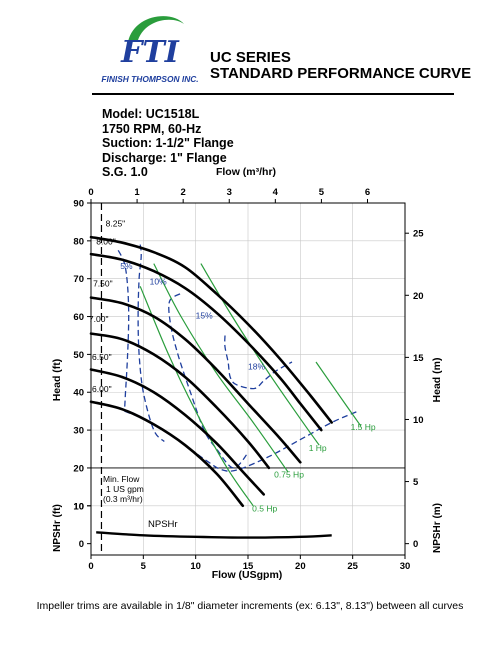 This screenshot has width=500, height=670. Describe the element at coordinates (57, 528) in the screenshot. I see `npshr-left-label: NPSHr (ft)` at that location.